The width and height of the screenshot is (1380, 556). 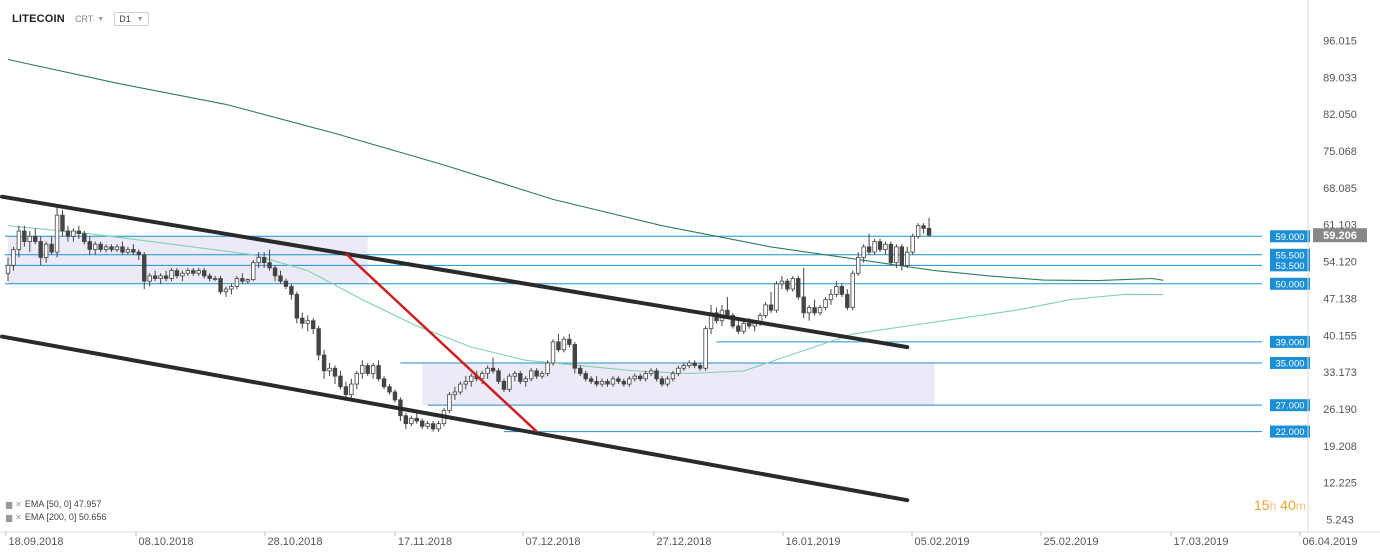 What do you see at coordinates (89, 19) in the screenshot?
I see `source-selector: CRT ▼` at bounding box center [89, 19].